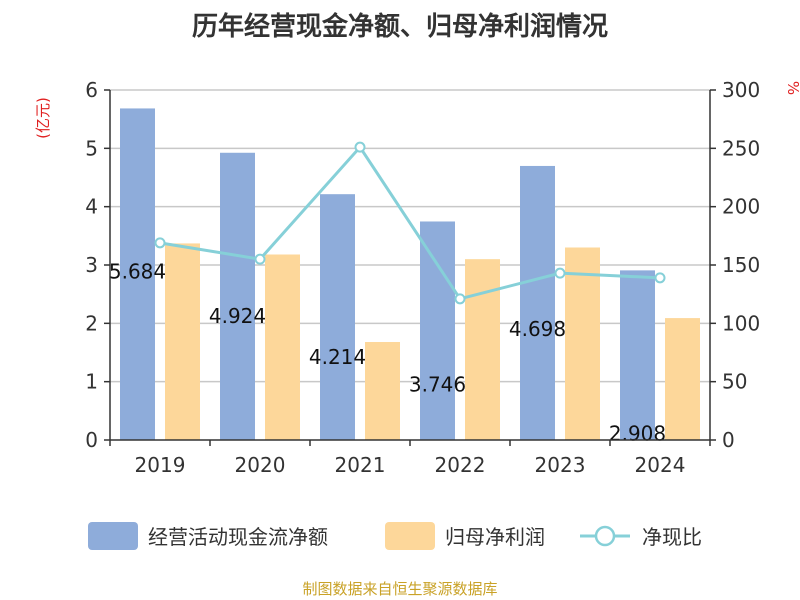 This screenshot has height=600, width=800. I want to click on legend-marker, so click(605, 536).